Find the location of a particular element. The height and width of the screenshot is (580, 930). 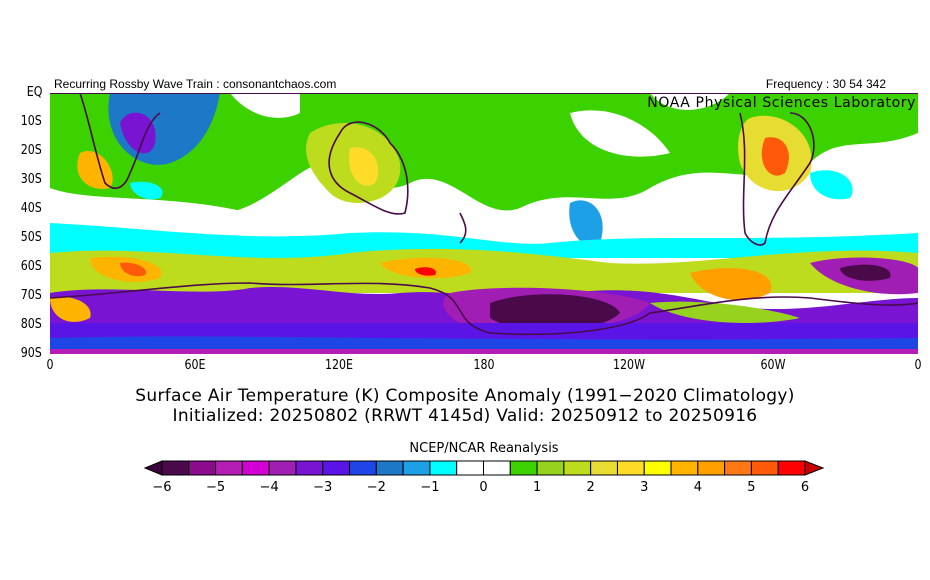

colorbar-label: −3 is located at coordinates (323, 487).